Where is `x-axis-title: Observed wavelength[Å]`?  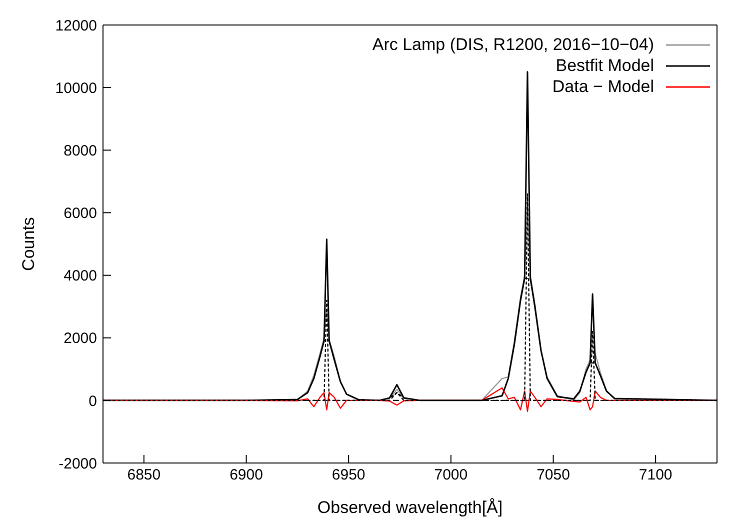
x-axis-title: Observed wavelength[Å] is located at coordinates (410, 507).